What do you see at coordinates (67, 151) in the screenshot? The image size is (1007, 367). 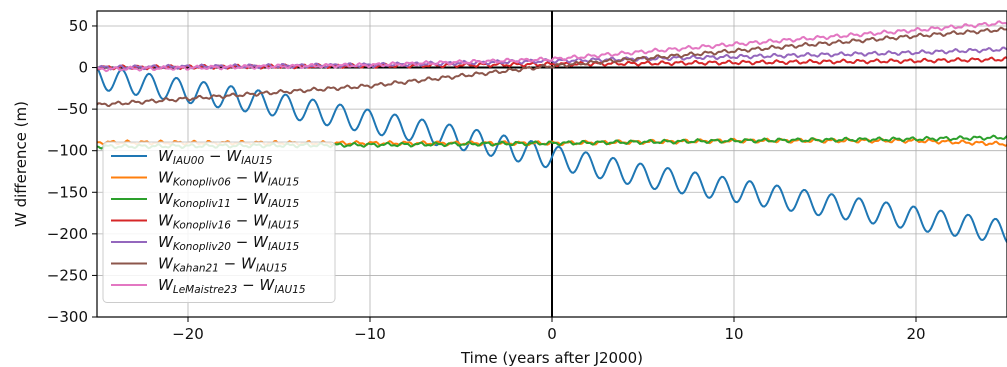 I see `y-tick-label: −100` at bounding box center [67, 151].